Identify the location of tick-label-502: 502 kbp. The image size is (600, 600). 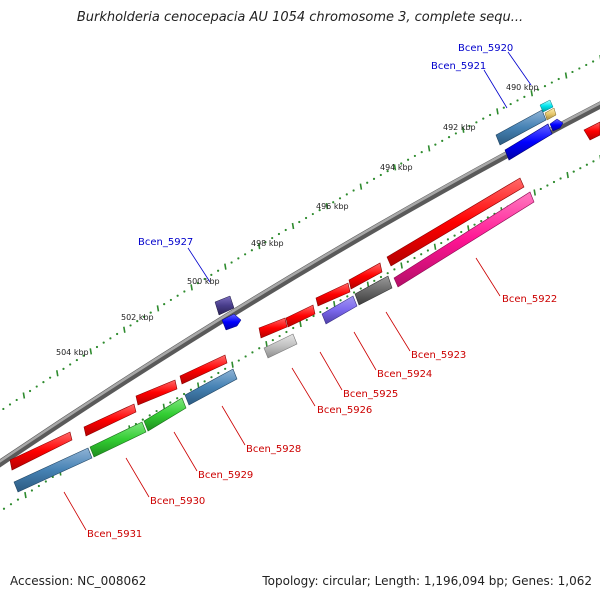
(137, 317).